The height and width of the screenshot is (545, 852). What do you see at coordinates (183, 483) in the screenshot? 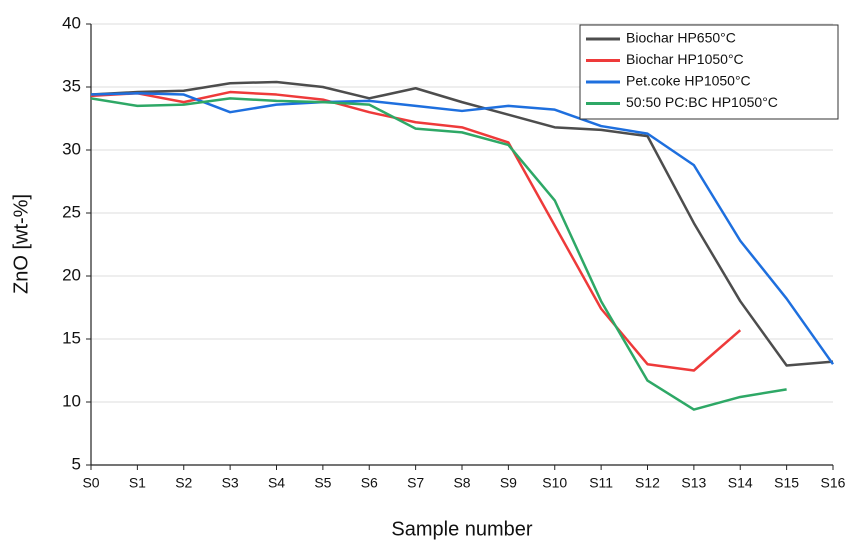
I see `x-tick-label: S2` at bounding box center [183, 483].